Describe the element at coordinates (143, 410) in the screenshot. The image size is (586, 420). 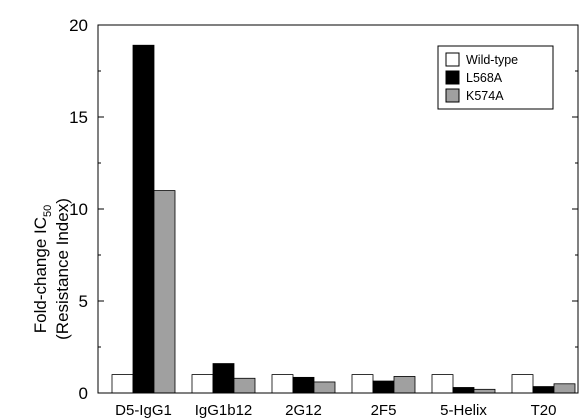
I see `x-tick-label: D5-IgG1` at that location.